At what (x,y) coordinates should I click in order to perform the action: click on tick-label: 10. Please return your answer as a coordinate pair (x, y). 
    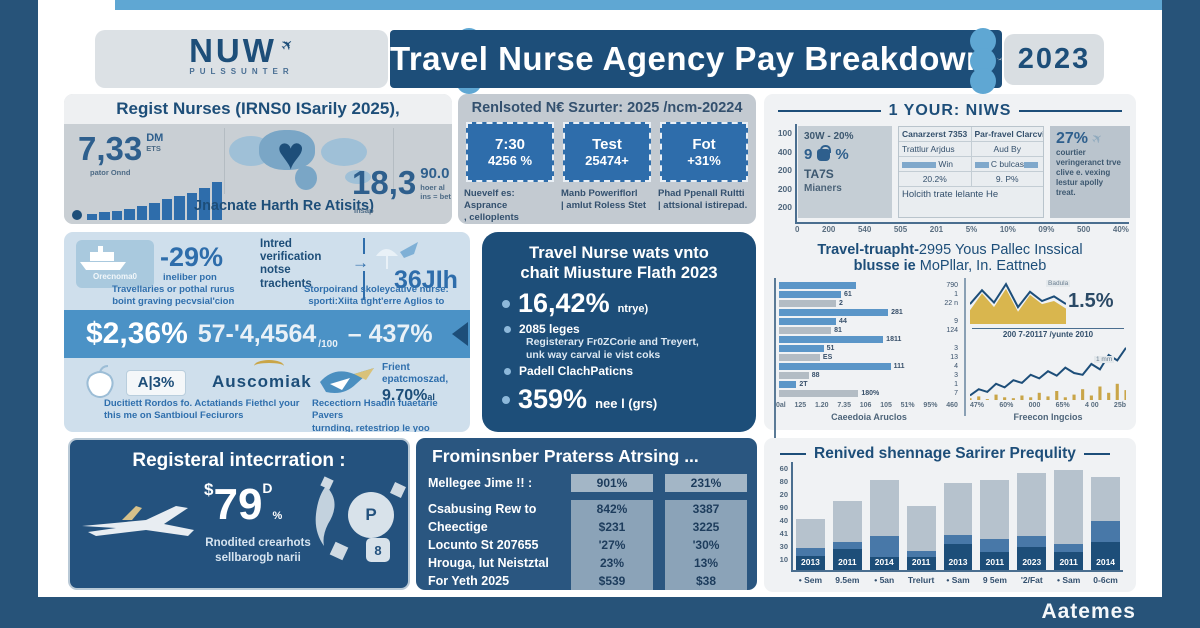
    Looking at the image, I should click on (783, 559).